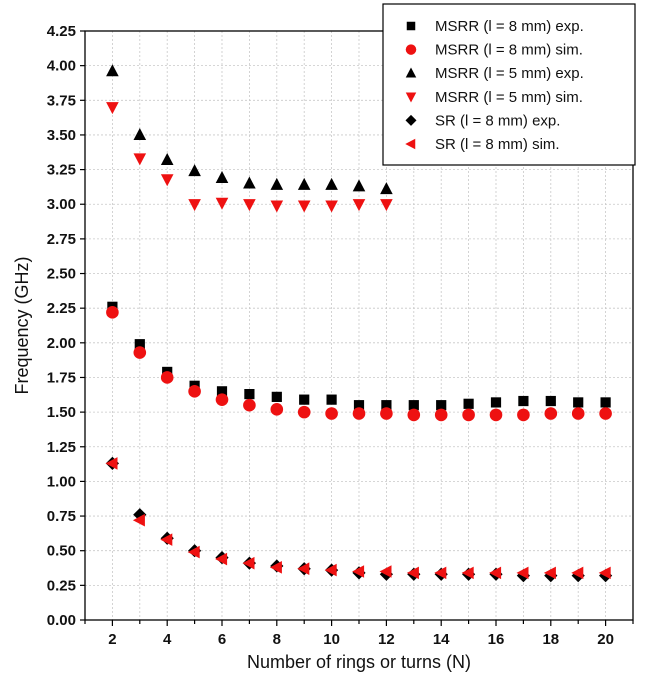 The image size is (645, 681). I want to click on y-tick-label: 0.00, so click(61, 620).